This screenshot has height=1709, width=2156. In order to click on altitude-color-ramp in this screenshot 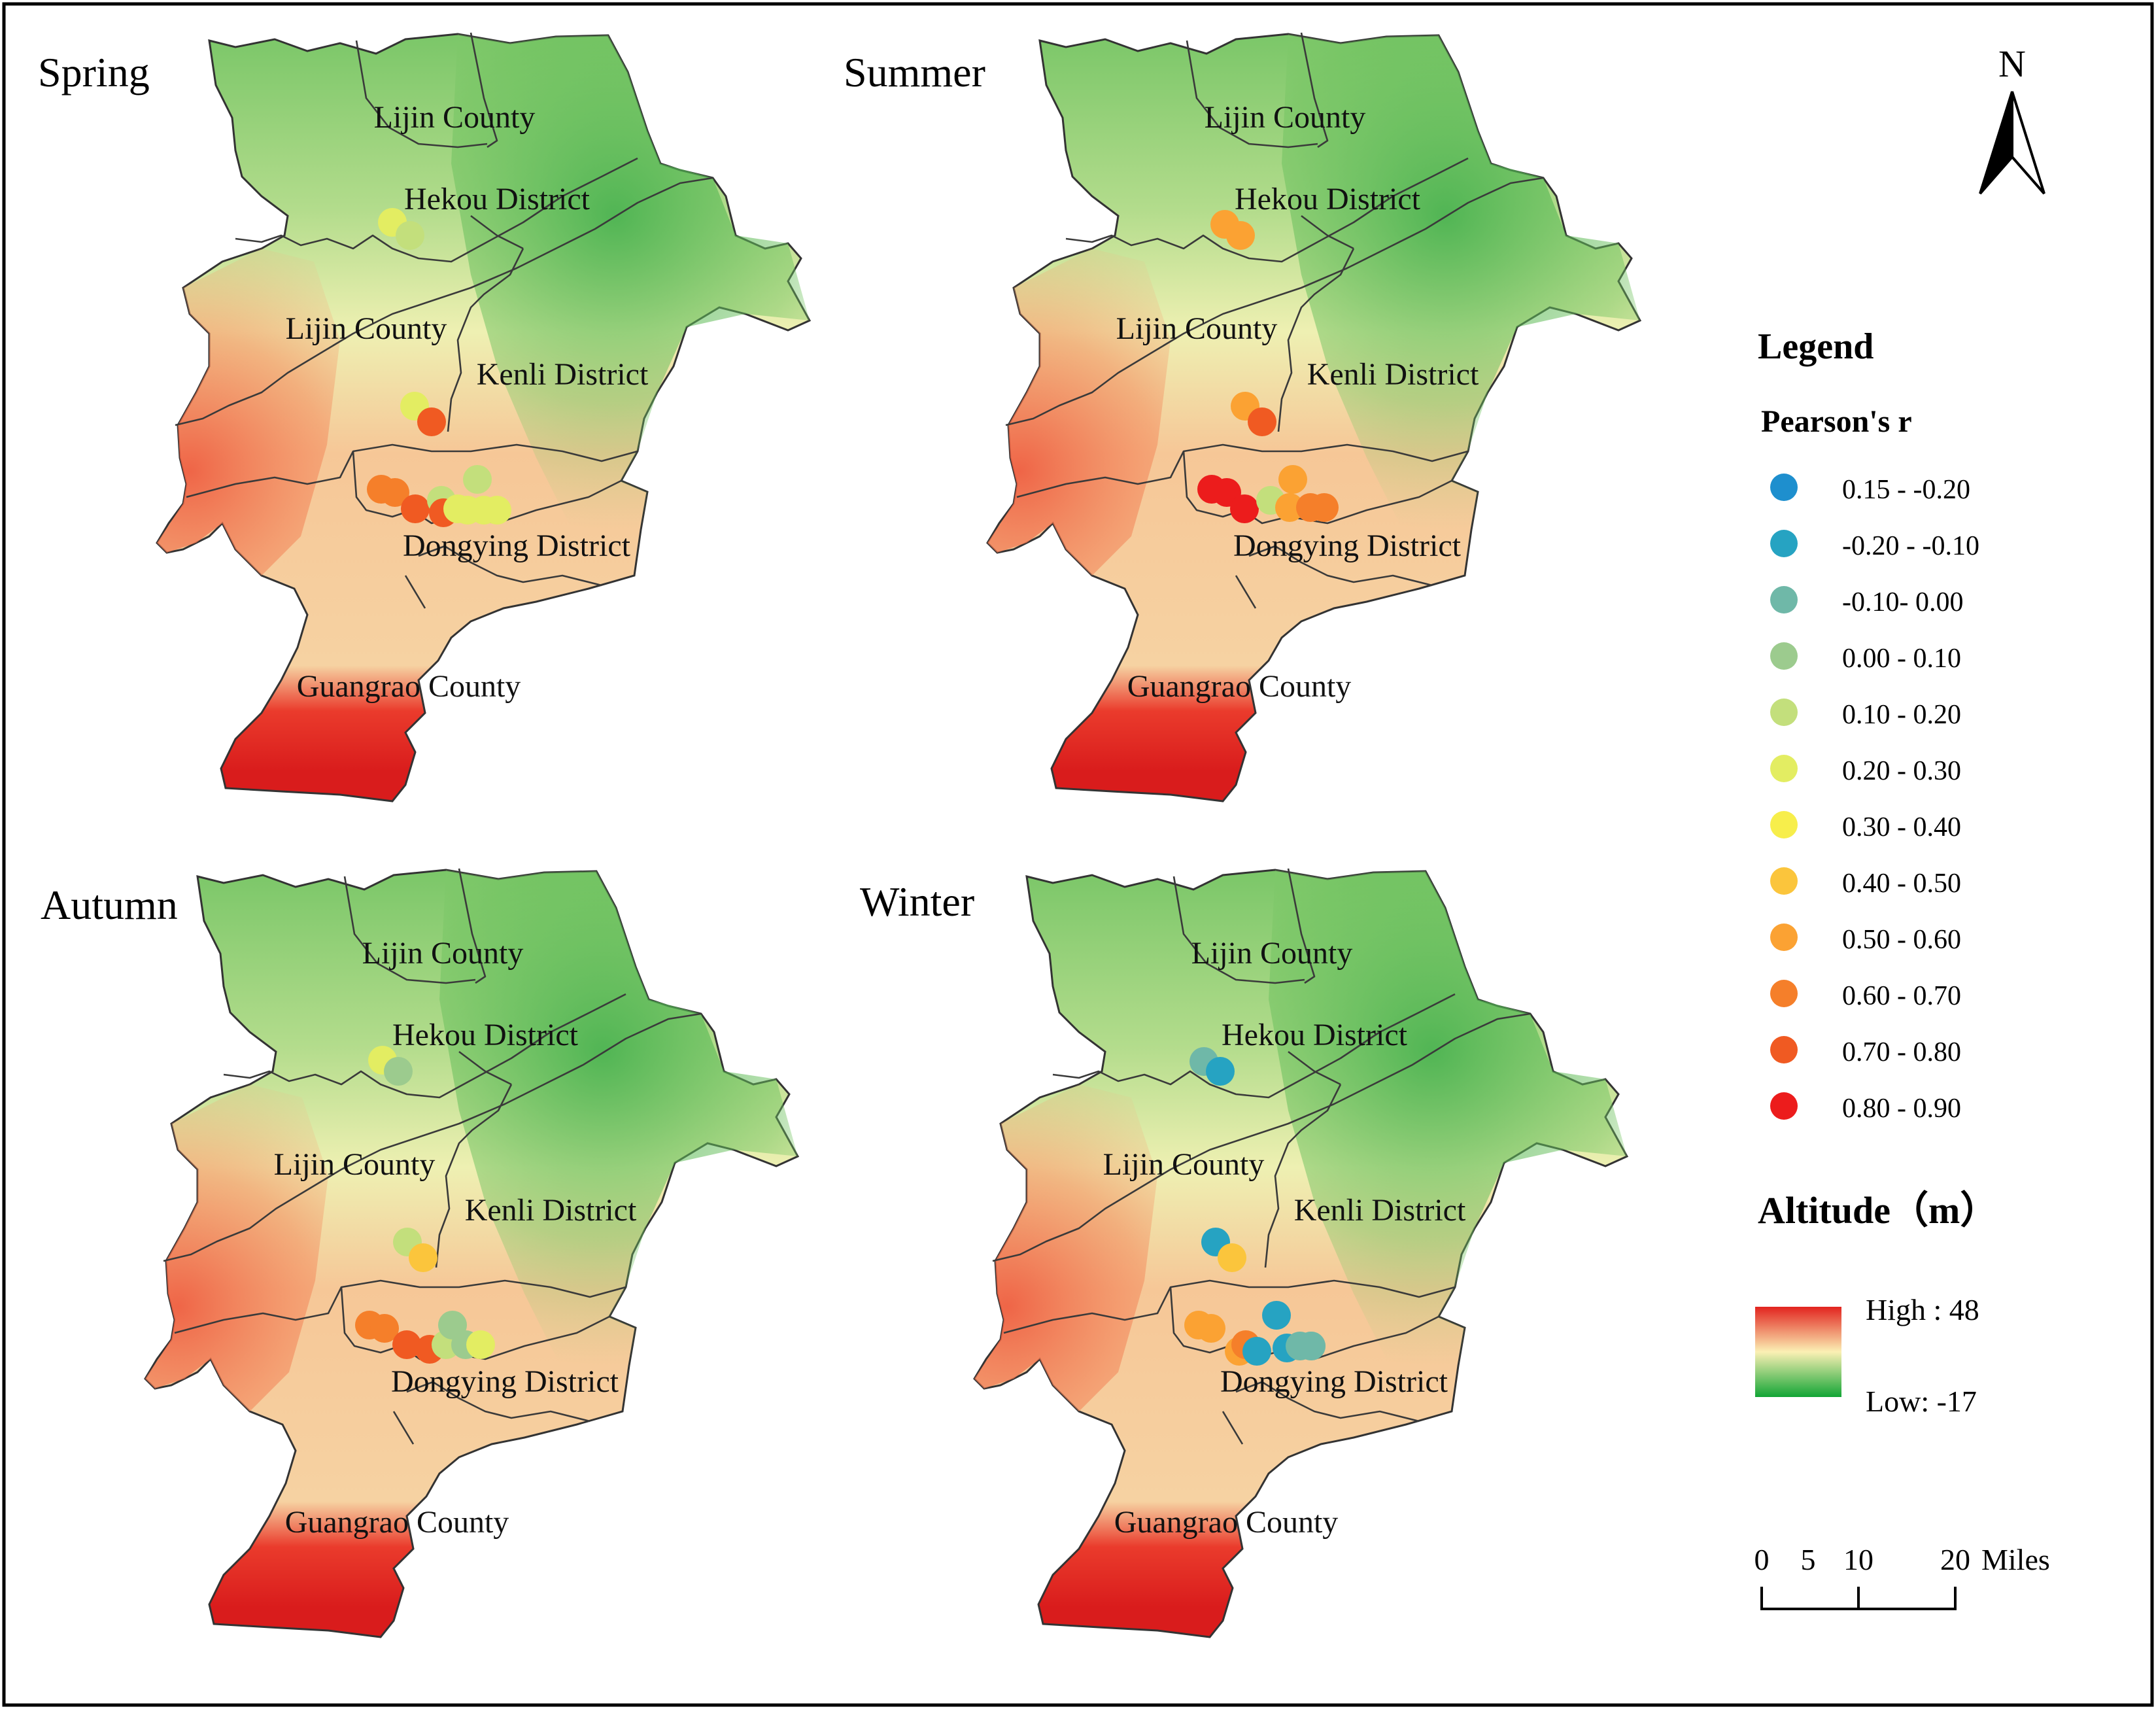, I will do `click(1798, 1352)`.